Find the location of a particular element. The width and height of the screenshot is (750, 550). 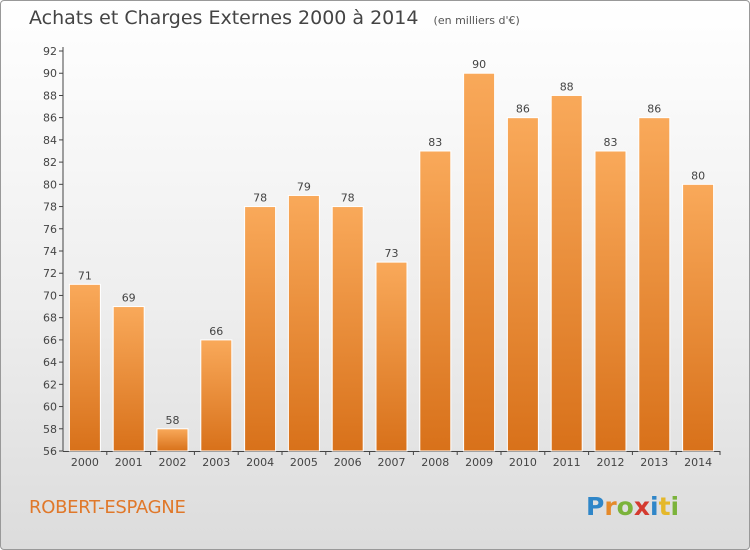

data-label: 80 is located at coordinates (698, 175).